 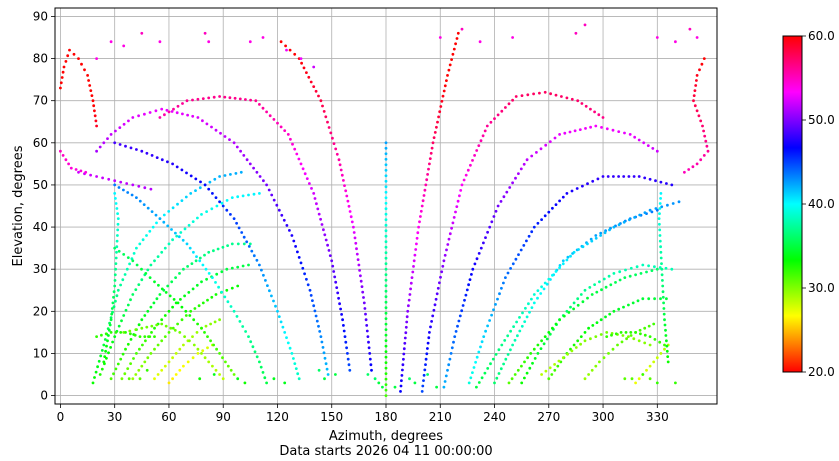 I want to click on x-tick-label: 0, so click(x=61, y=417).